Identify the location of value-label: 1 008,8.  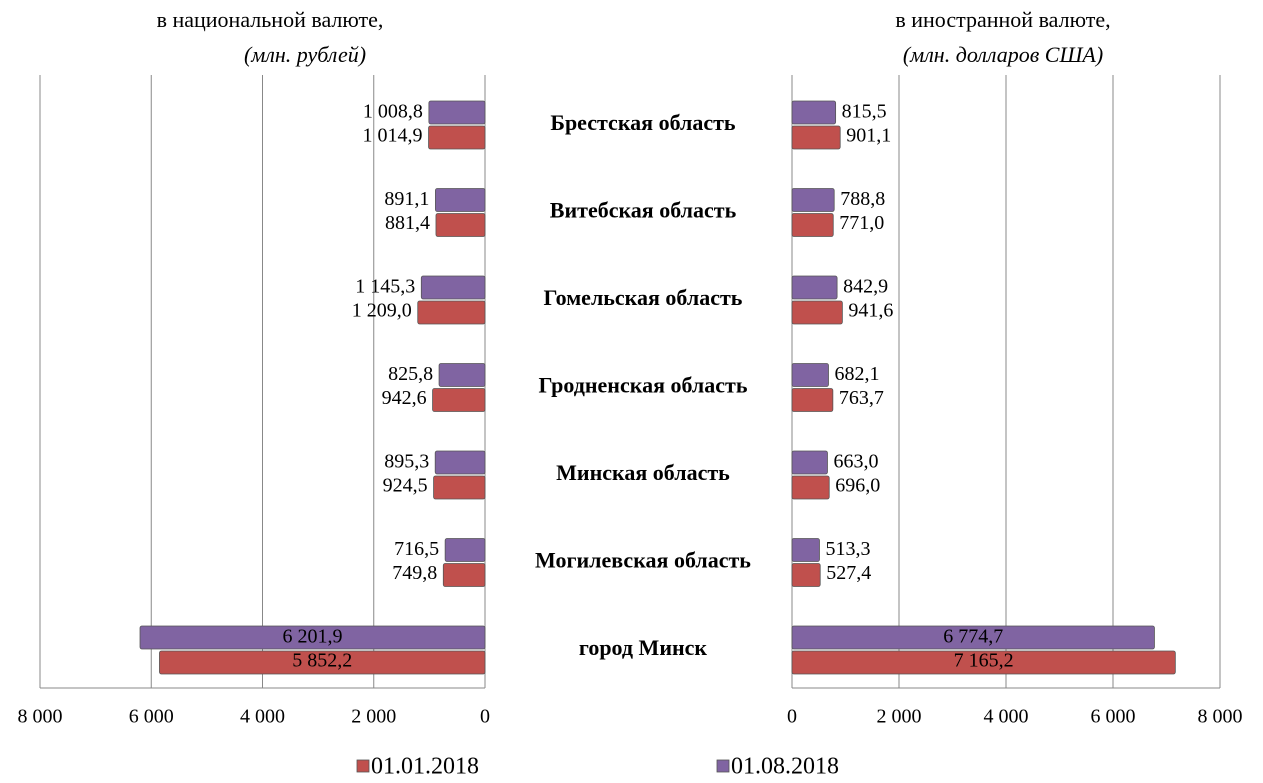
(393, 112).